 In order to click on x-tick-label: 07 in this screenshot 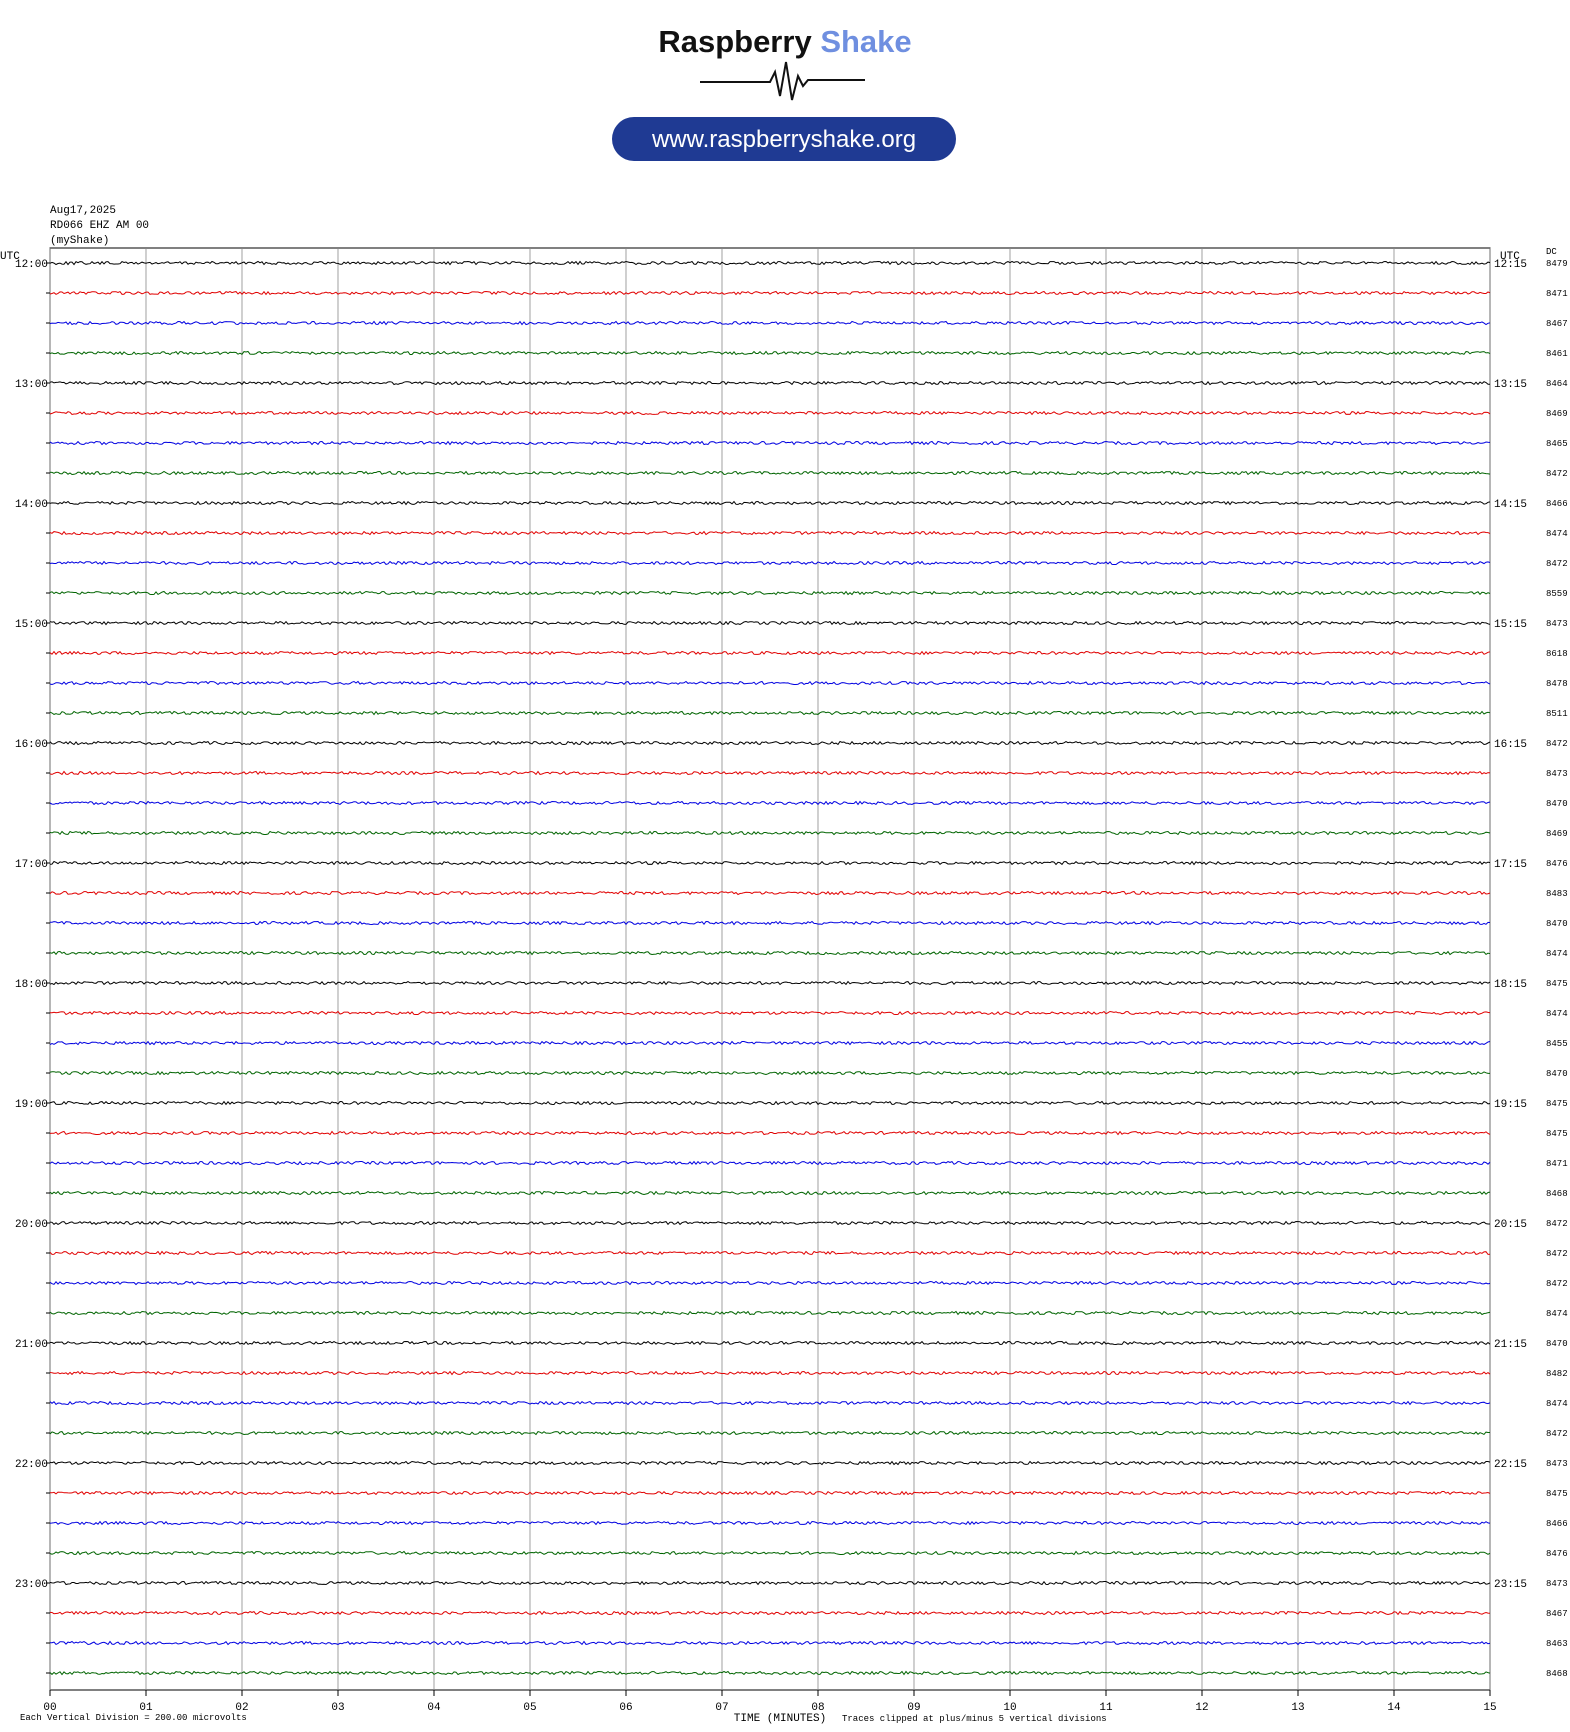, I will do `click(721, 1708)`.